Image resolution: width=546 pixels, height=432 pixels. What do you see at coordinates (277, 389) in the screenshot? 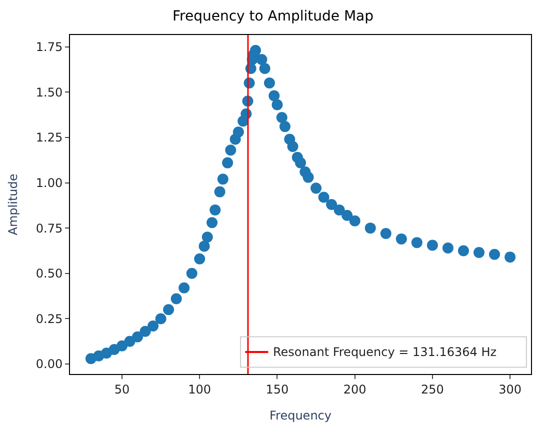
I see `x-tick-label: 150` at bounding box center [277, 389].